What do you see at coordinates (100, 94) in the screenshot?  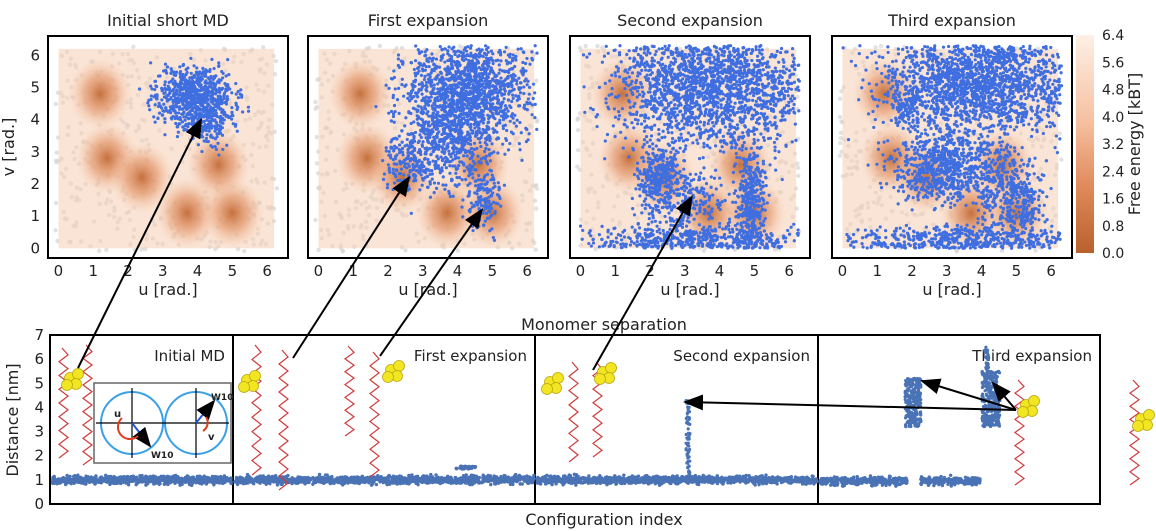 I see `free-energy-minimum` at bounding box center [100, 94].